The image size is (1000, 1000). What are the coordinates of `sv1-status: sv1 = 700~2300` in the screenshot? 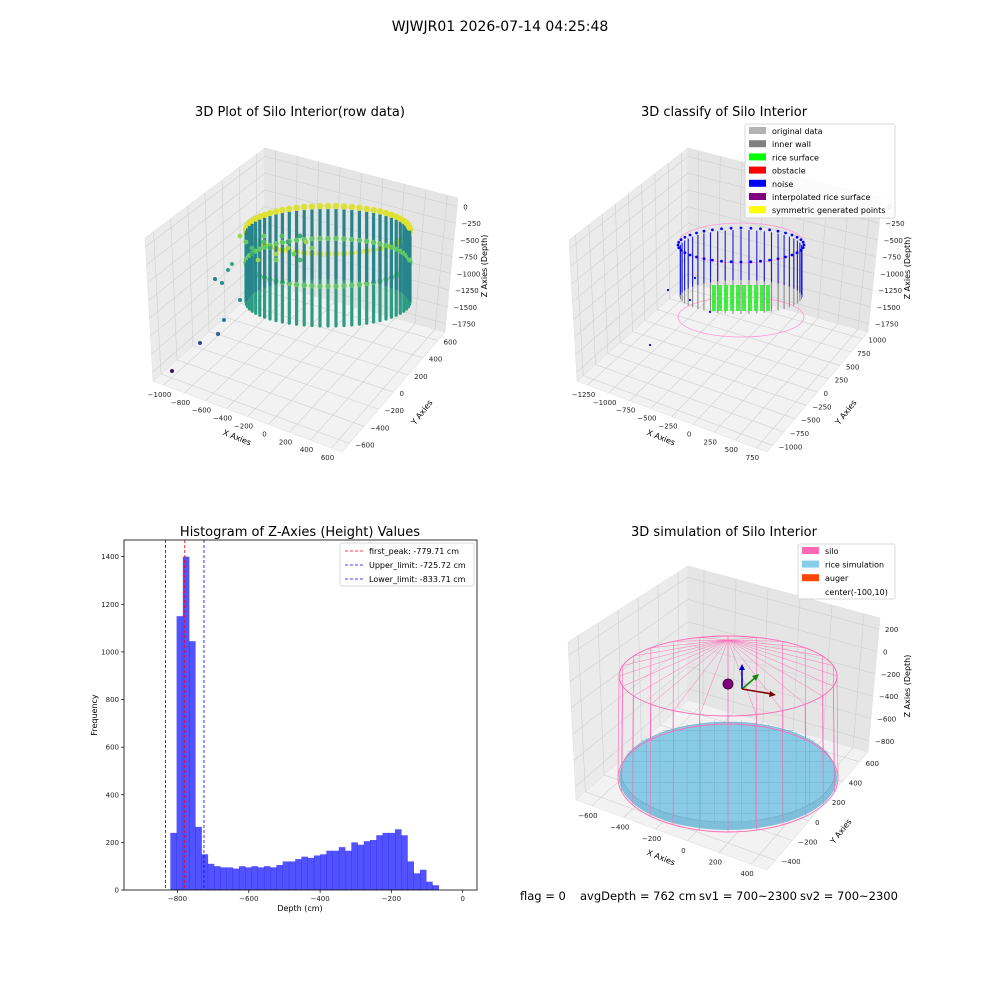 It's located at (748, 896).